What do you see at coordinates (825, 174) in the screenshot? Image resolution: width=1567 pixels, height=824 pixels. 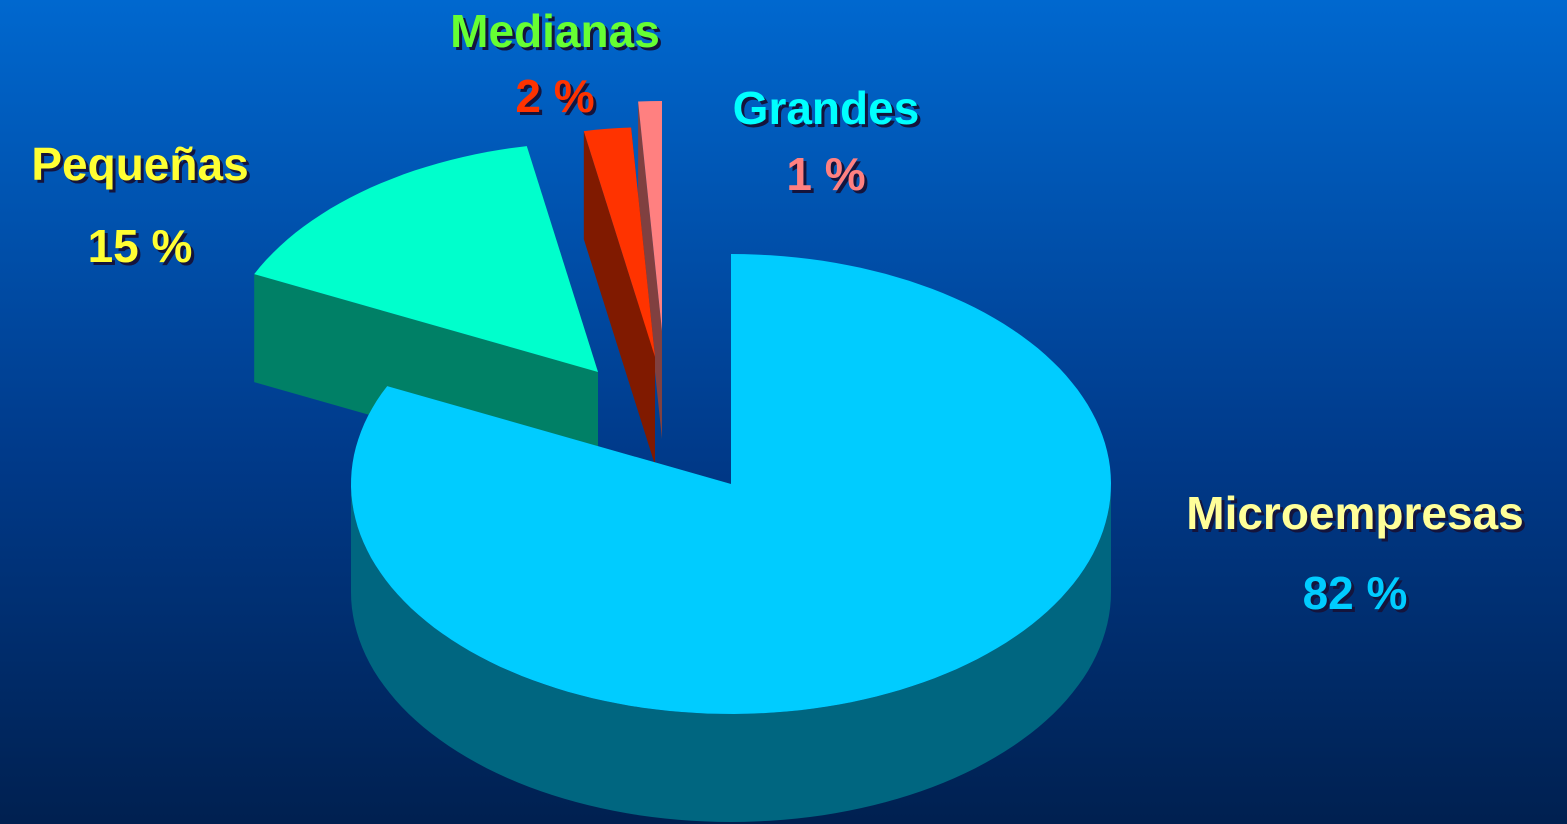 I see `slice-value-label: 1 %` at bounding box center [825, 174].